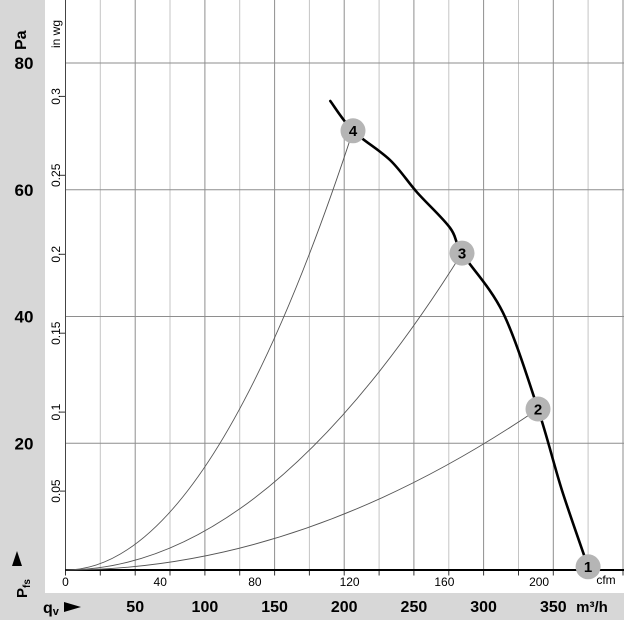  What do you see at coordinates (135, 607) in the screenshot?
I see `m3h-tick-label: 50` at bounding box center [135, 607].